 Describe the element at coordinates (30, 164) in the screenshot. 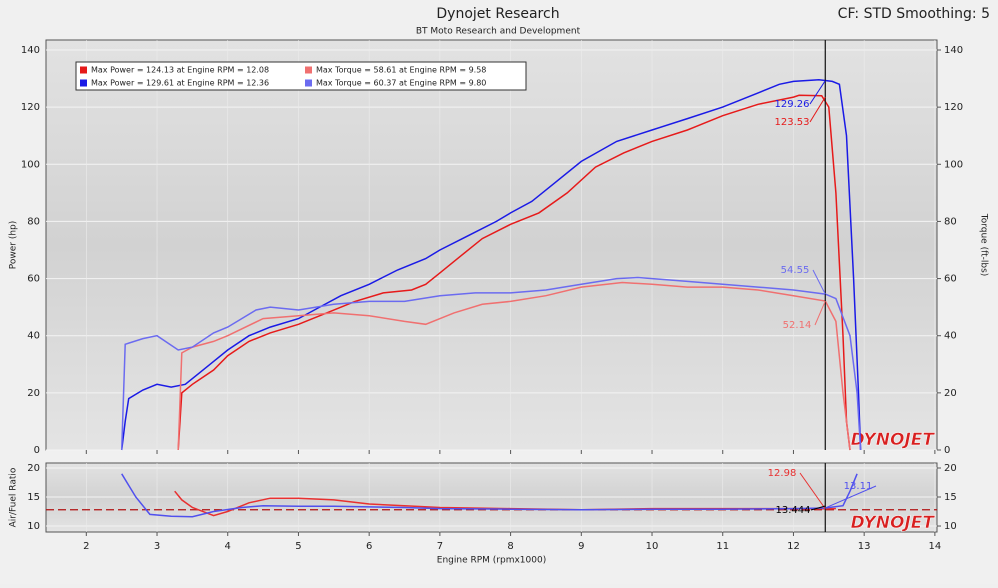

I see `y-tick-label: 100` at that location.